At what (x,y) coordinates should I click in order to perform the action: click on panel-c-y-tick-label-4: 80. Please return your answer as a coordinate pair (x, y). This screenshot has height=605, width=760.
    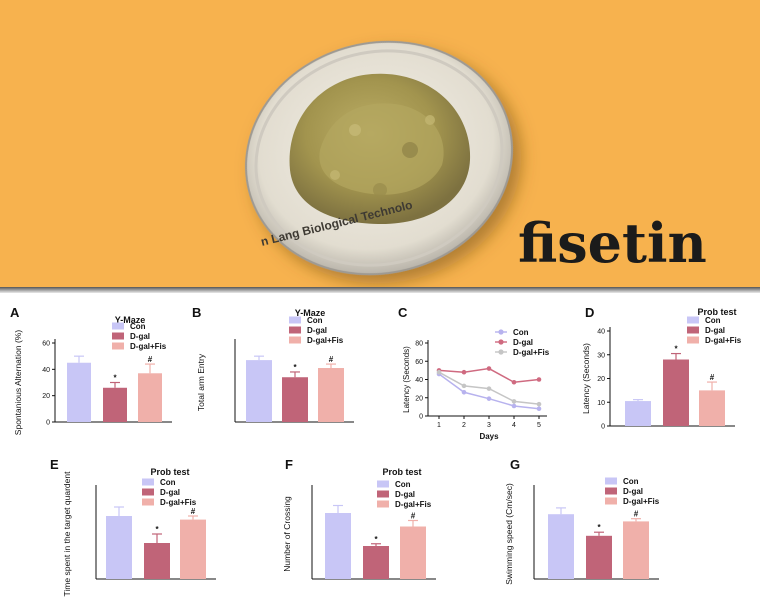
    Looking at the image, I should click on (419, 344).